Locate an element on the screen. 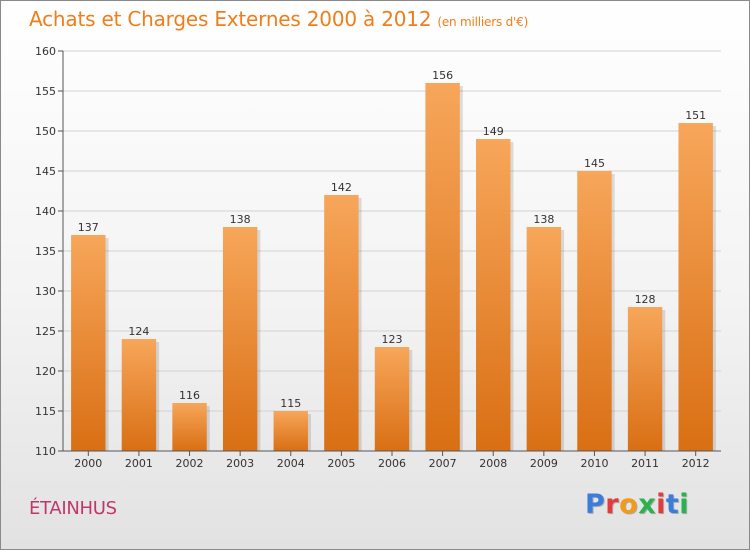  y-tick-label: 135 is located at coordinates (45, 251).